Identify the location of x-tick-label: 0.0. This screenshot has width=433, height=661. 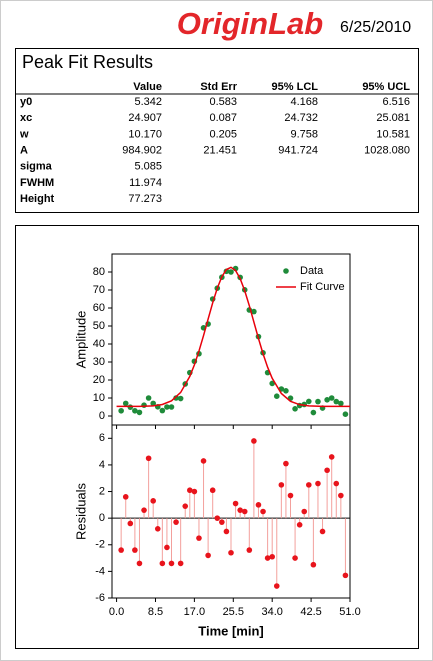
(116, 612).